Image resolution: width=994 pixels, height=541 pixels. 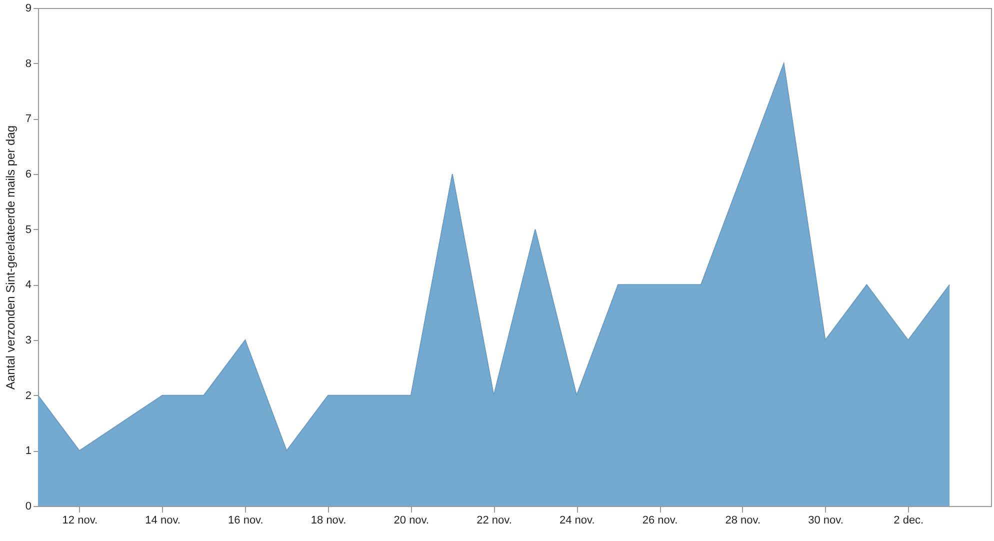 I want to click on x-tick-label: 26 nov., so click(x=660, y=520).